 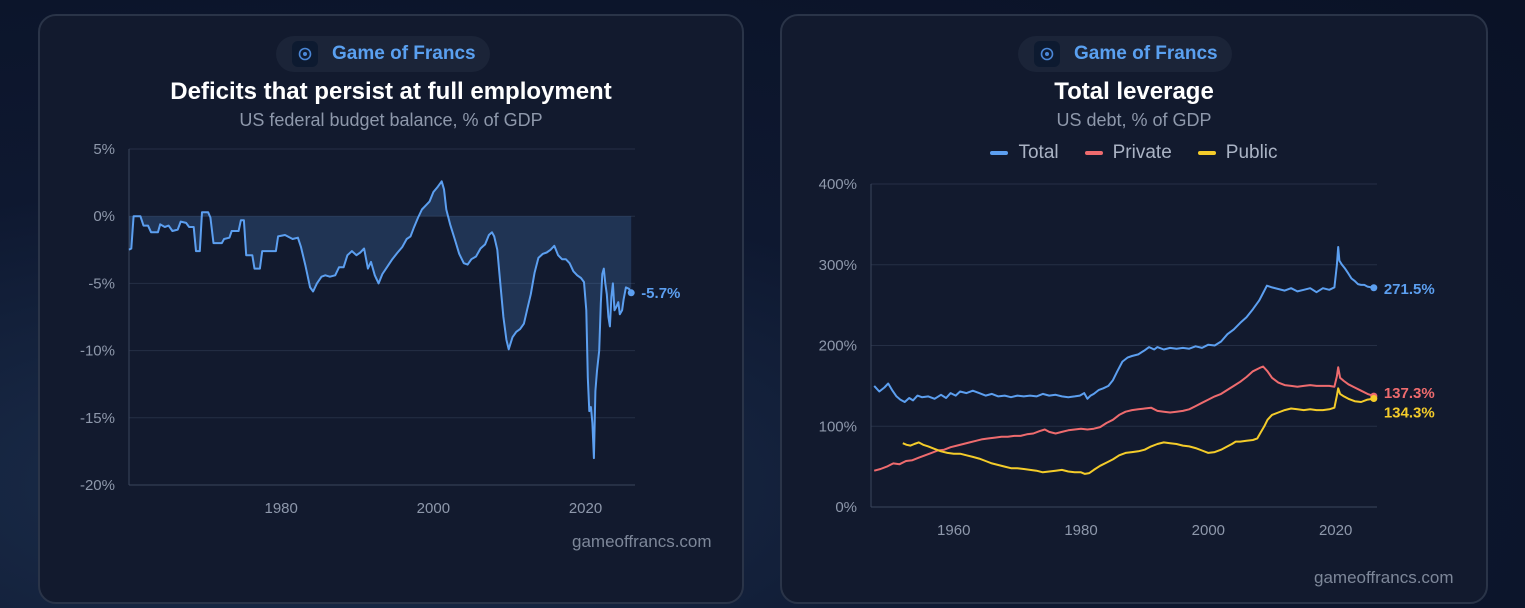 What do you see at coordinates (1134, 91) in the screenshot?
I see `chart-title: Total leverage` at bounding box center [1134, 91].